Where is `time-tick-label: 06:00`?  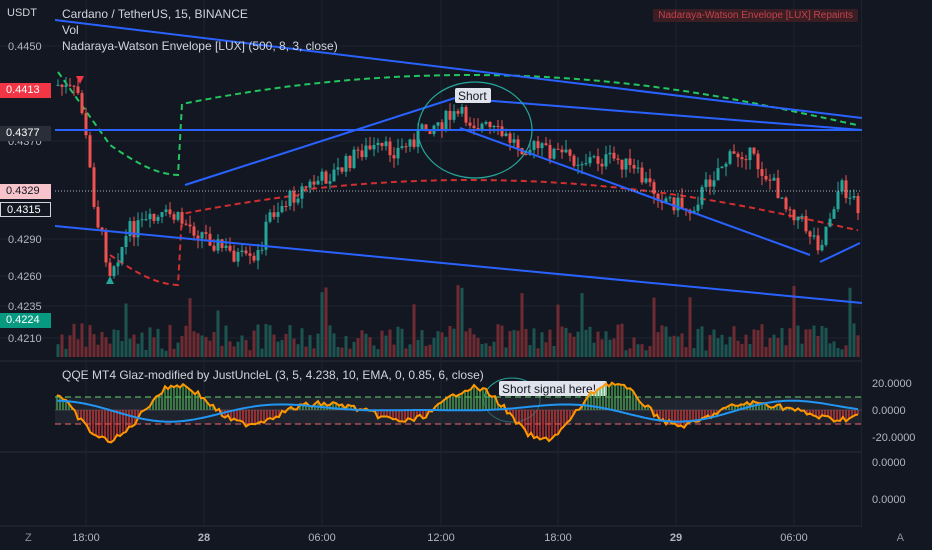 time-tick-label: 06:00 is located at coordinates (794, 538).